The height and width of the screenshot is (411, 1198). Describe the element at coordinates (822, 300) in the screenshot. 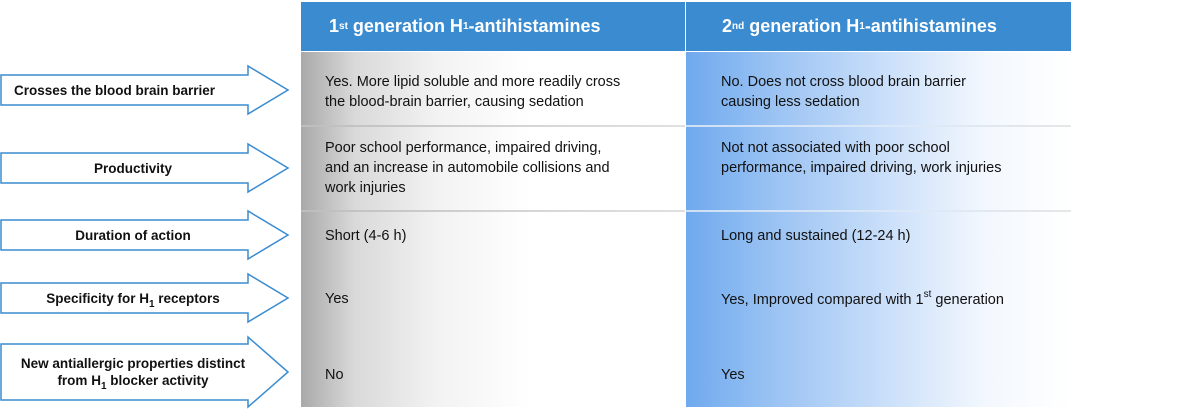

I see `cell-text: Yes, Improved compared with 1` at that location.